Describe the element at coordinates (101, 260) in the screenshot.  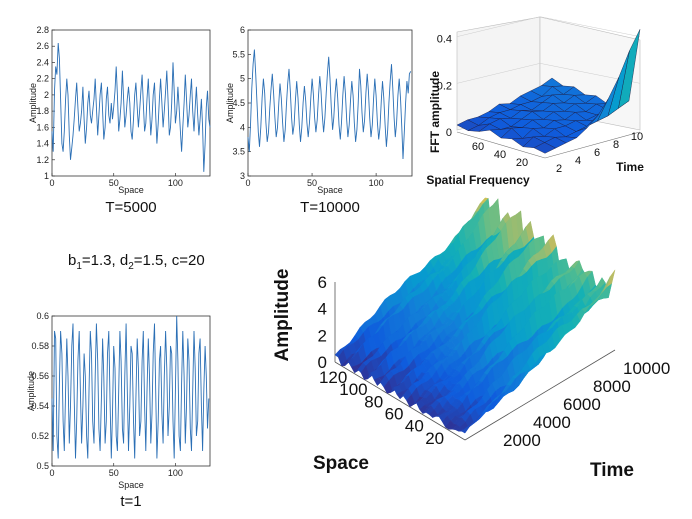
I see `param-b-val: =1.3,` at that location.